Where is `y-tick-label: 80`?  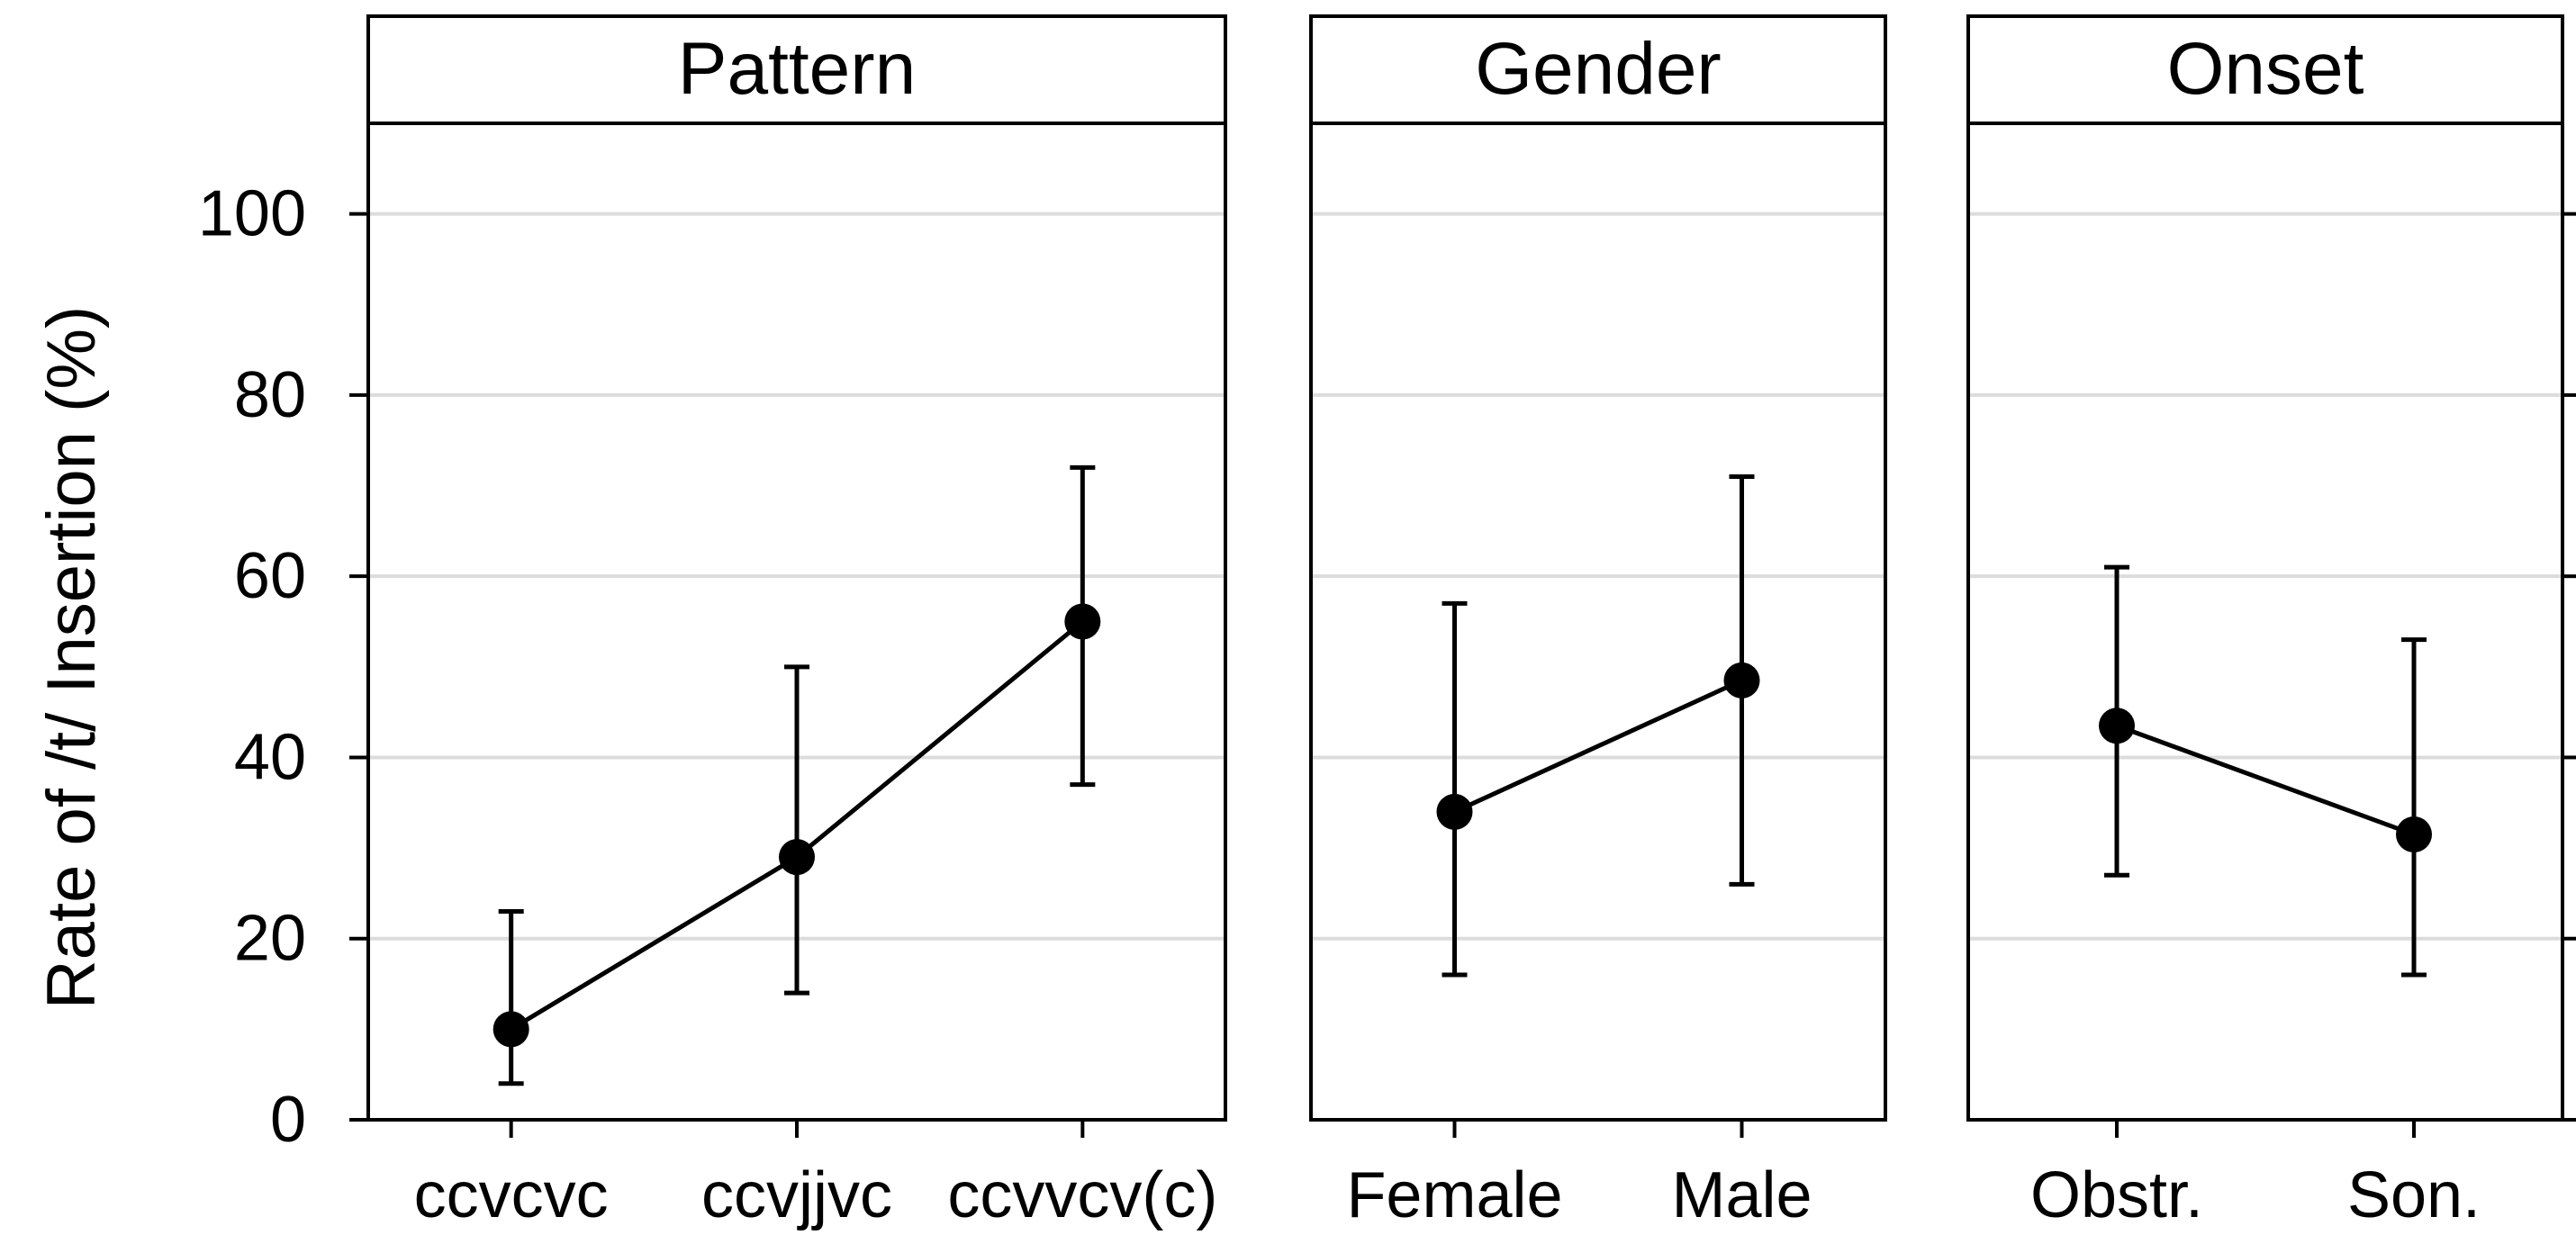
y-tick-label: 80 is located at coordinates (270, 395).